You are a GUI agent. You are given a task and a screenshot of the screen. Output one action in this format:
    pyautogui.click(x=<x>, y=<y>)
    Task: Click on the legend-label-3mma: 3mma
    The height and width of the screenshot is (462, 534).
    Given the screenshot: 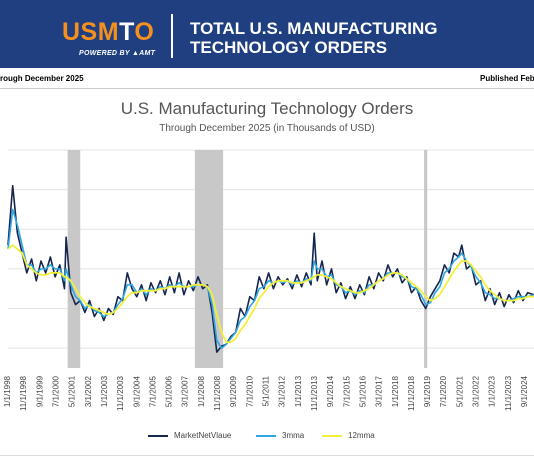 What is the action you would take?
    pyautogui.click(x=293, y=435)
    